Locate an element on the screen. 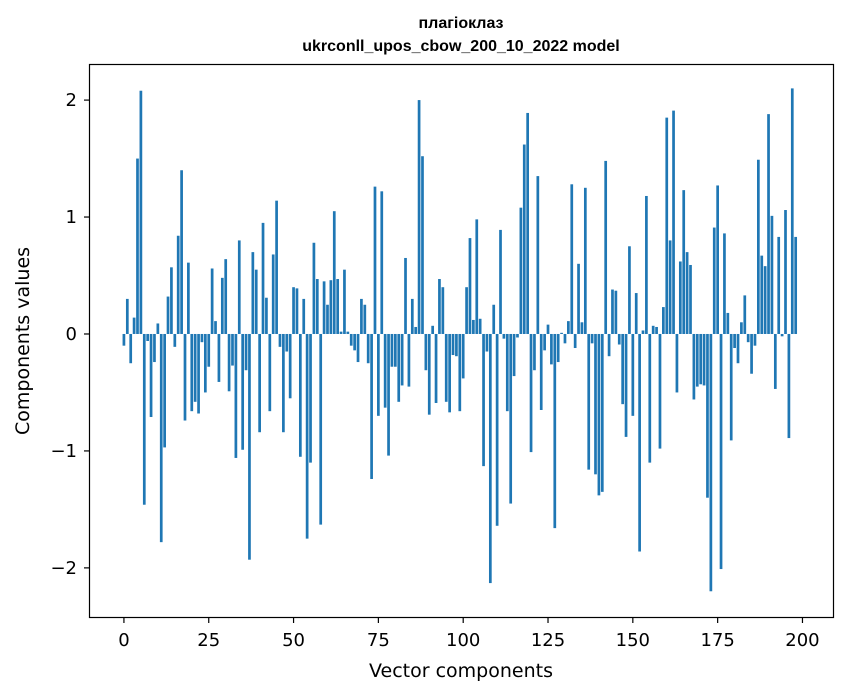  y-axis-ticks: −2 −1 0 1 2 is located at coordinates (70, 334).